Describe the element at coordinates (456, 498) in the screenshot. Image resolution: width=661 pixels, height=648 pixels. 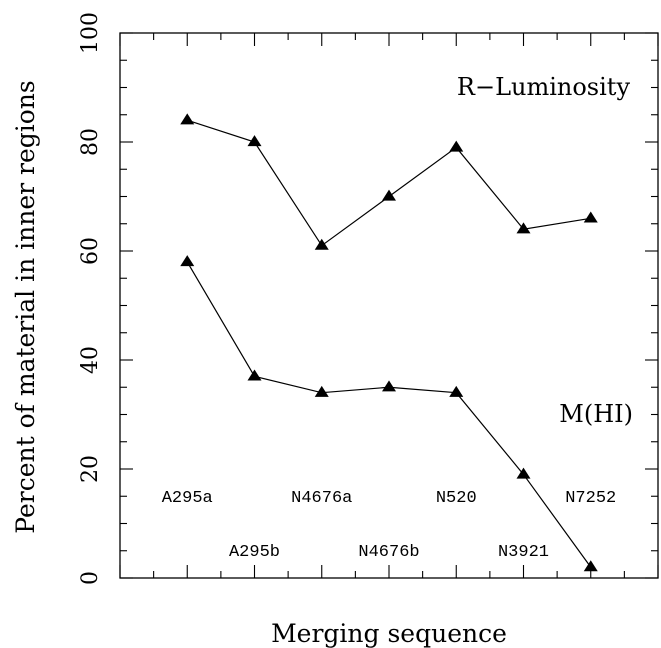
I see `category-label: N520` at that location.